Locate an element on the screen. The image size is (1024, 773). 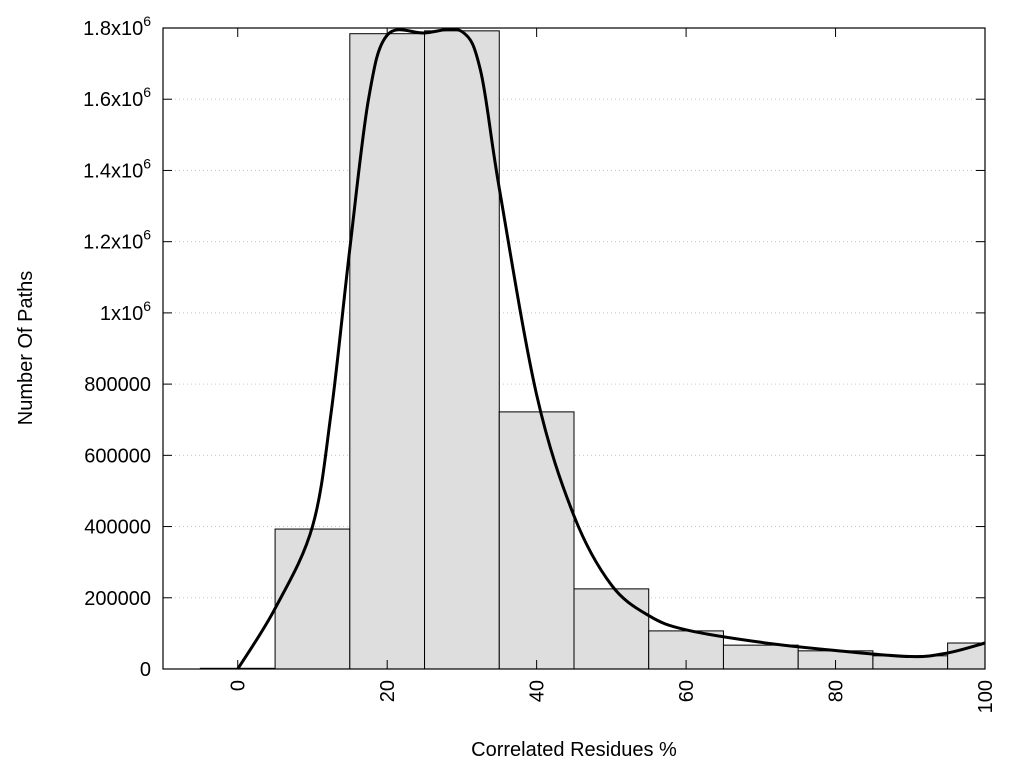
y-tick-label: 1.6x10⁶ is located at coordinates (117, 97).